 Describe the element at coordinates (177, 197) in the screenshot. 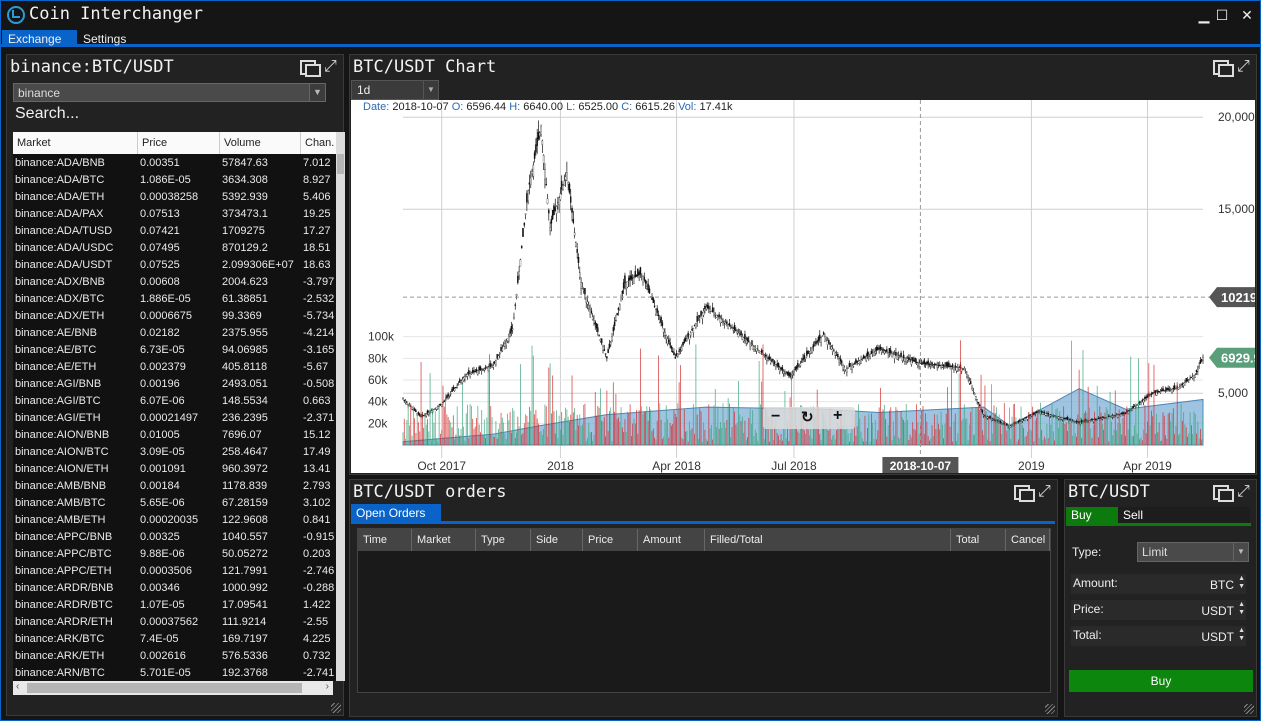

I see `table-row: binance:ADA/ETH 0.00038258 5392.939 5.406` at that location.